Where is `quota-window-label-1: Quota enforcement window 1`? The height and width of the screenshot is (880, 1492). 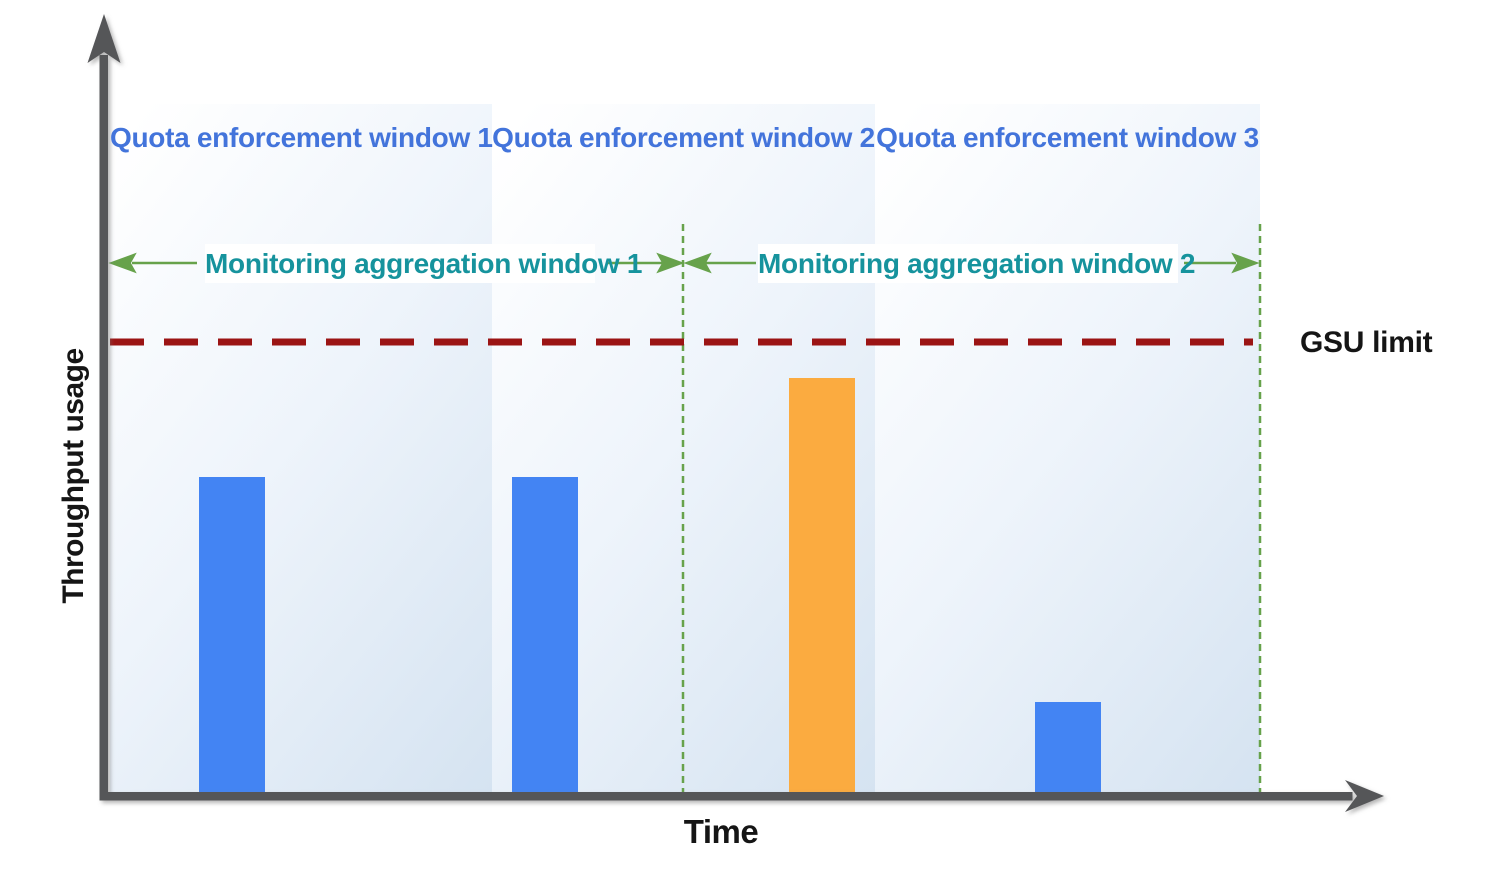 quota-window-label-1: Quota enforcement window 1 is located at coordinates (301, 137).